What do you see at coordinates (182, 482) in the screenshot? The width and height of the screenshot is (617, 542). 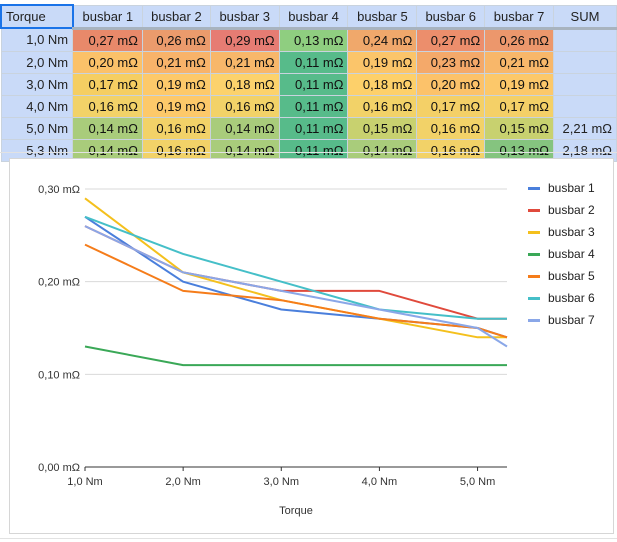 I see `x-tick-label: 2,0 Nm` at bounding box center [182, 482].